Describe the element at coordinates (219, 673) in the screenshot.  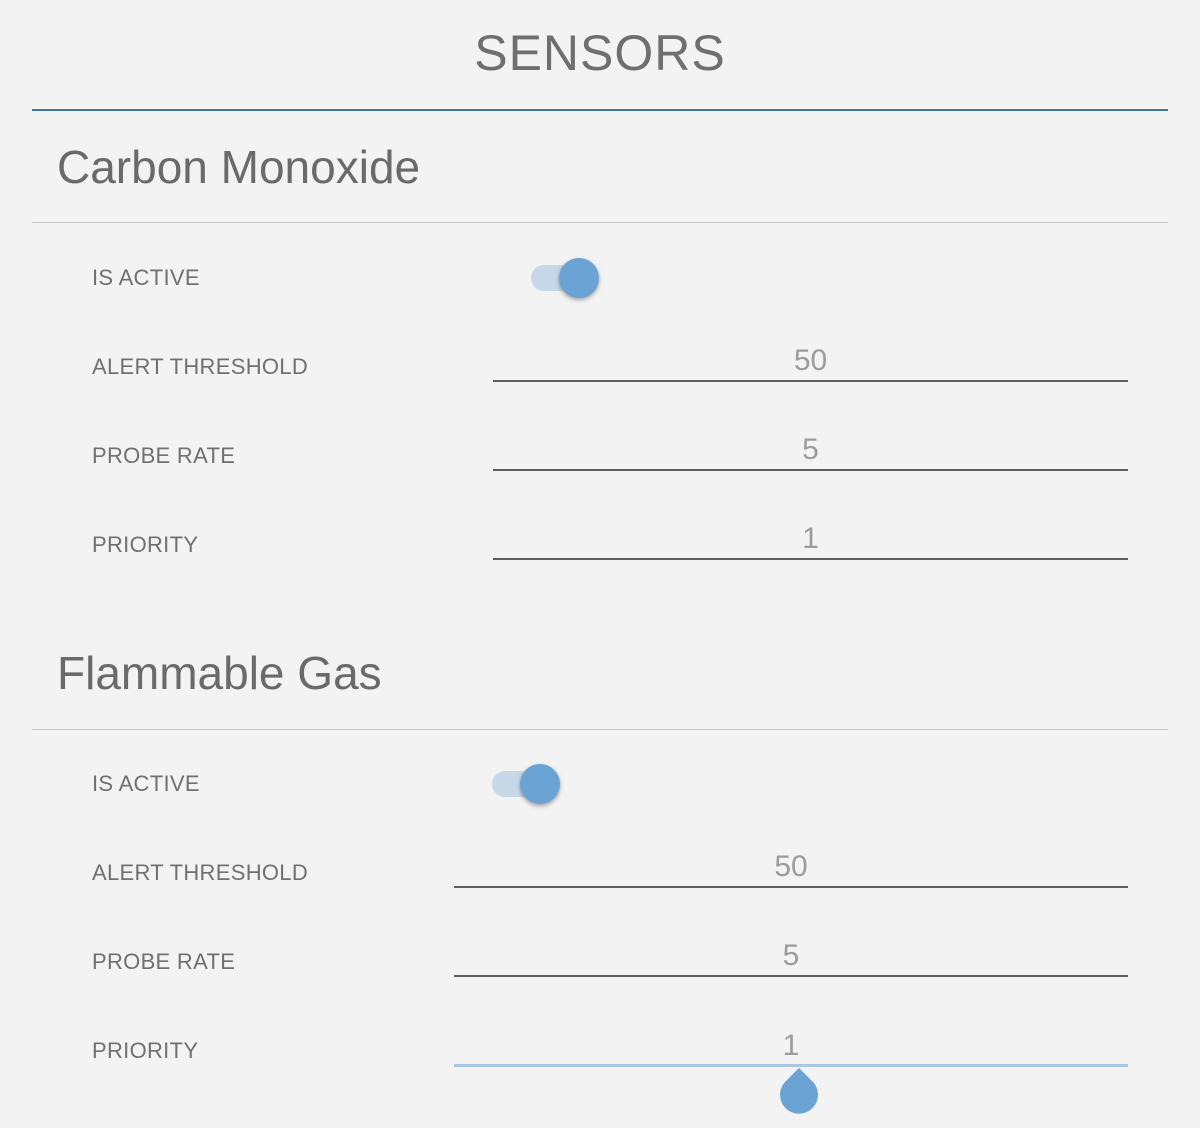
I see `section-title-flammable-gas: Flammable Gas` at that location.